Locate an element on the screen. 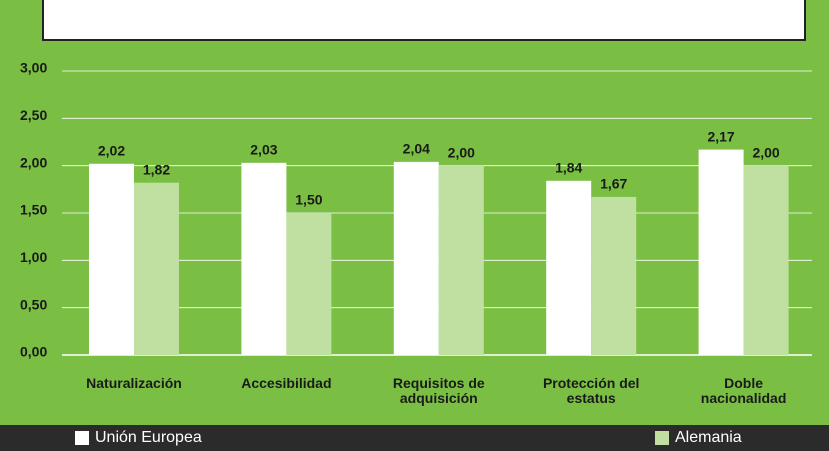  value-label: 1,82 is located at coordinates (156, 169).